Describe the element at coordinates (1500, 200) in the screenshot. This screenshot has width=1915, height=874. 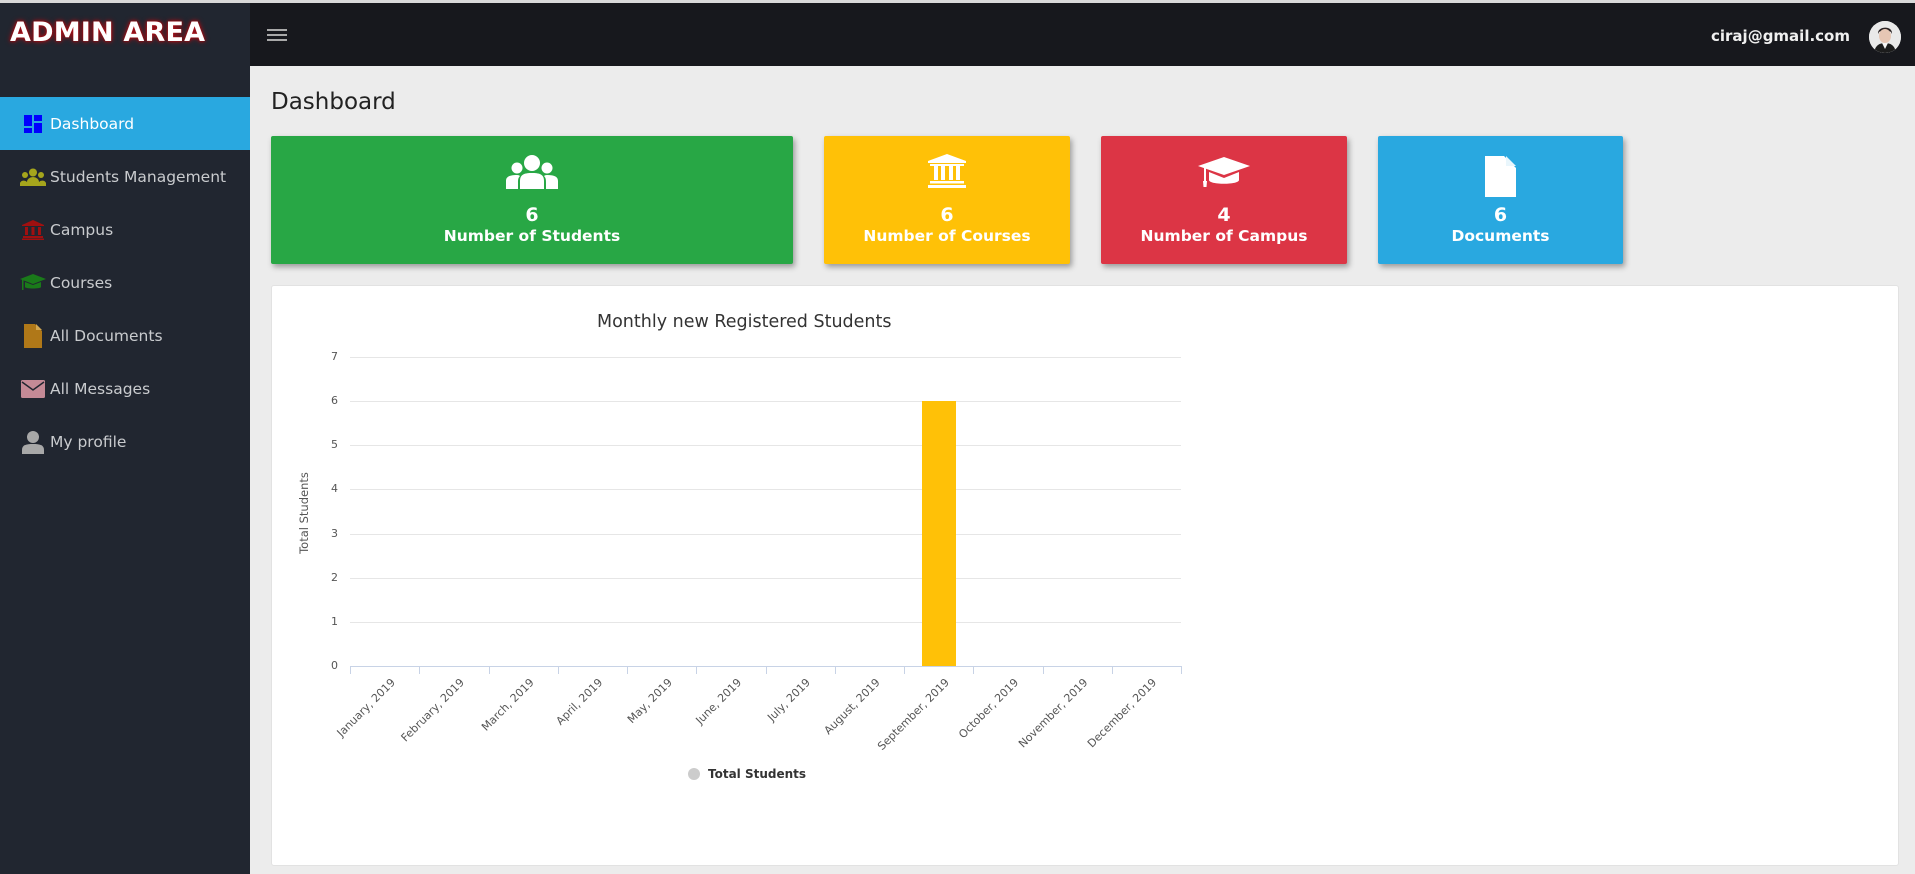
I see `documents-card: 6 Documents` at that location.